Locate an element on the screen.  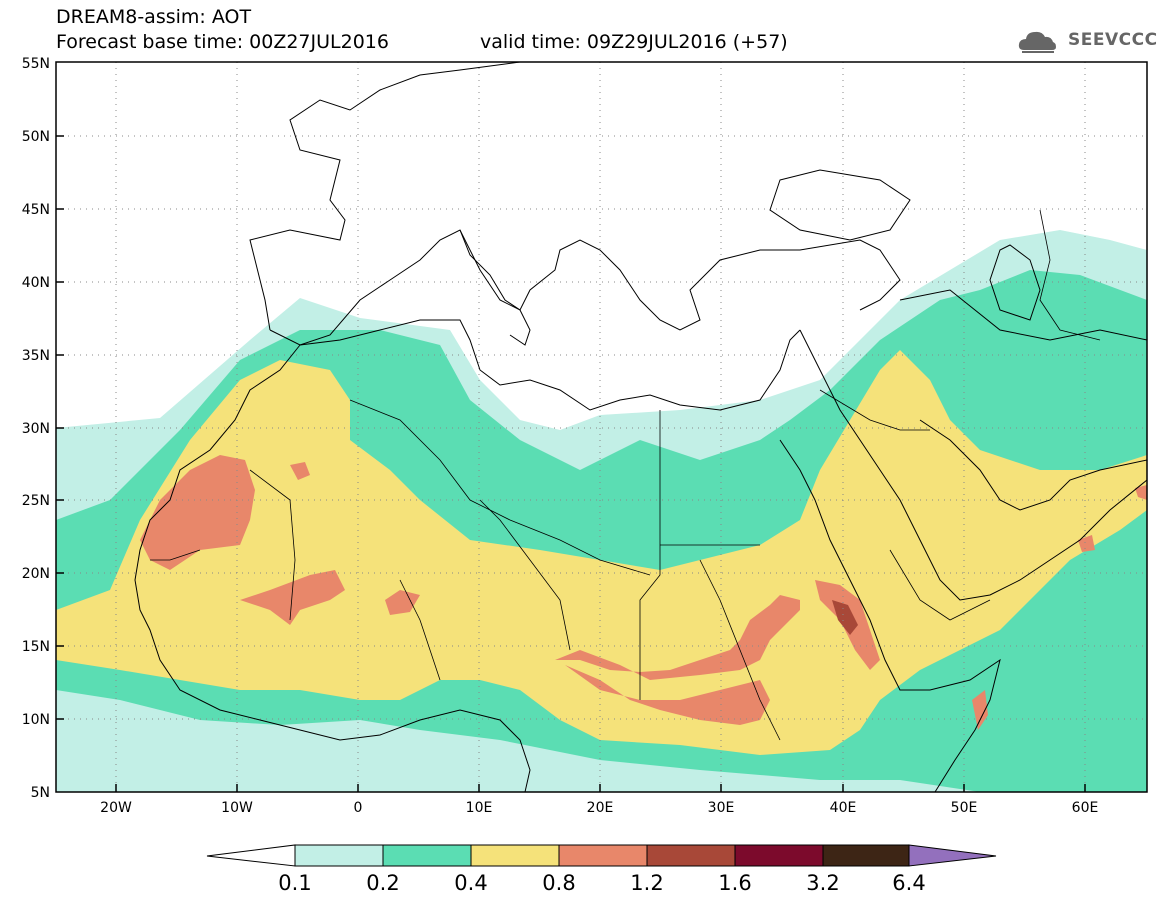
logo-text: SEEVCCC is located at coordinates (1113, 40).